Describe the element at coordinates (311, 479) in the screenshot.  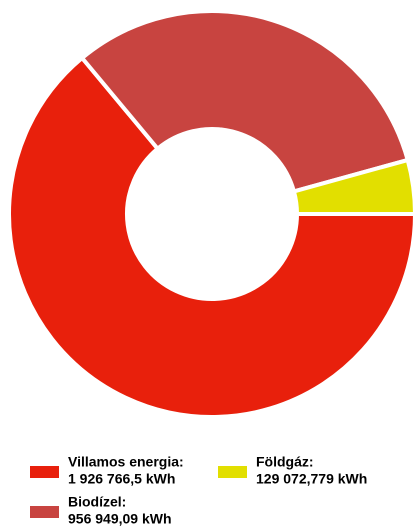
I see `legend-value: 129 072,779 kWh` at that location.